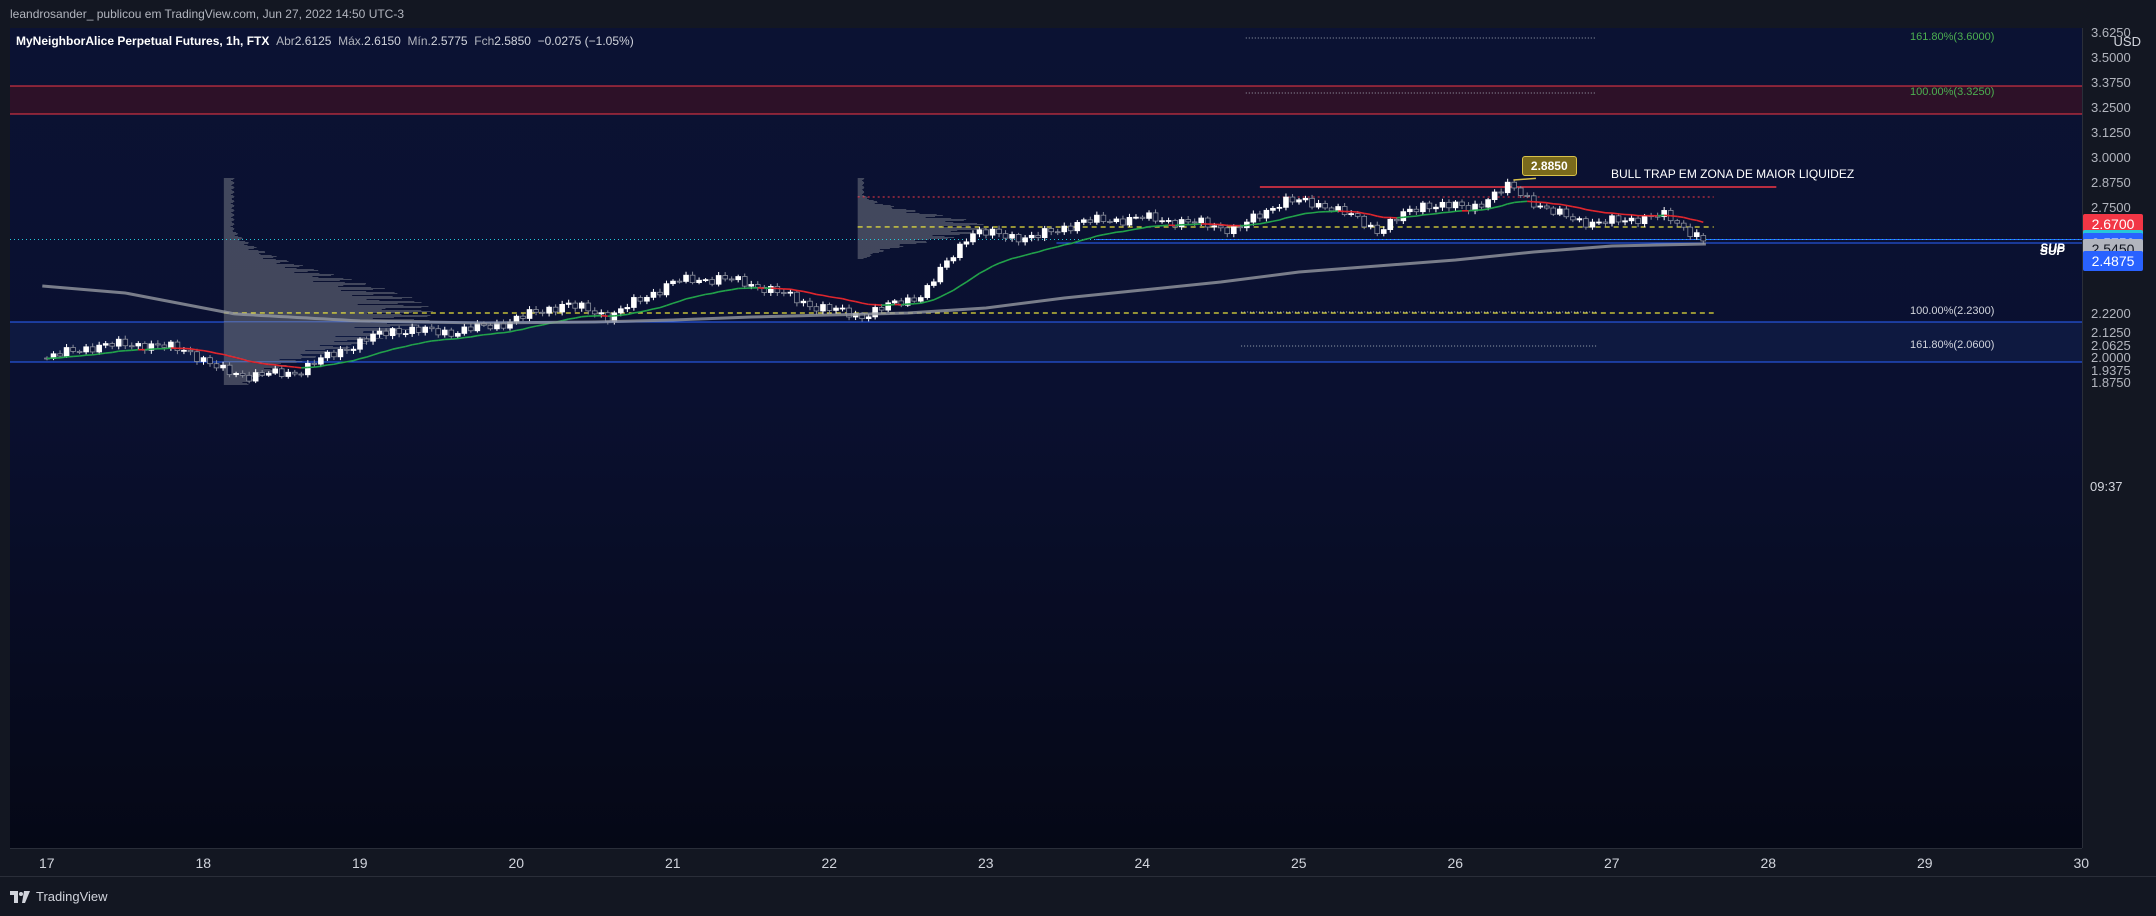 Image resolution: width=2156 pixels, height=916 pixels. I want to click on volume-profile-right, so click(922, 218).